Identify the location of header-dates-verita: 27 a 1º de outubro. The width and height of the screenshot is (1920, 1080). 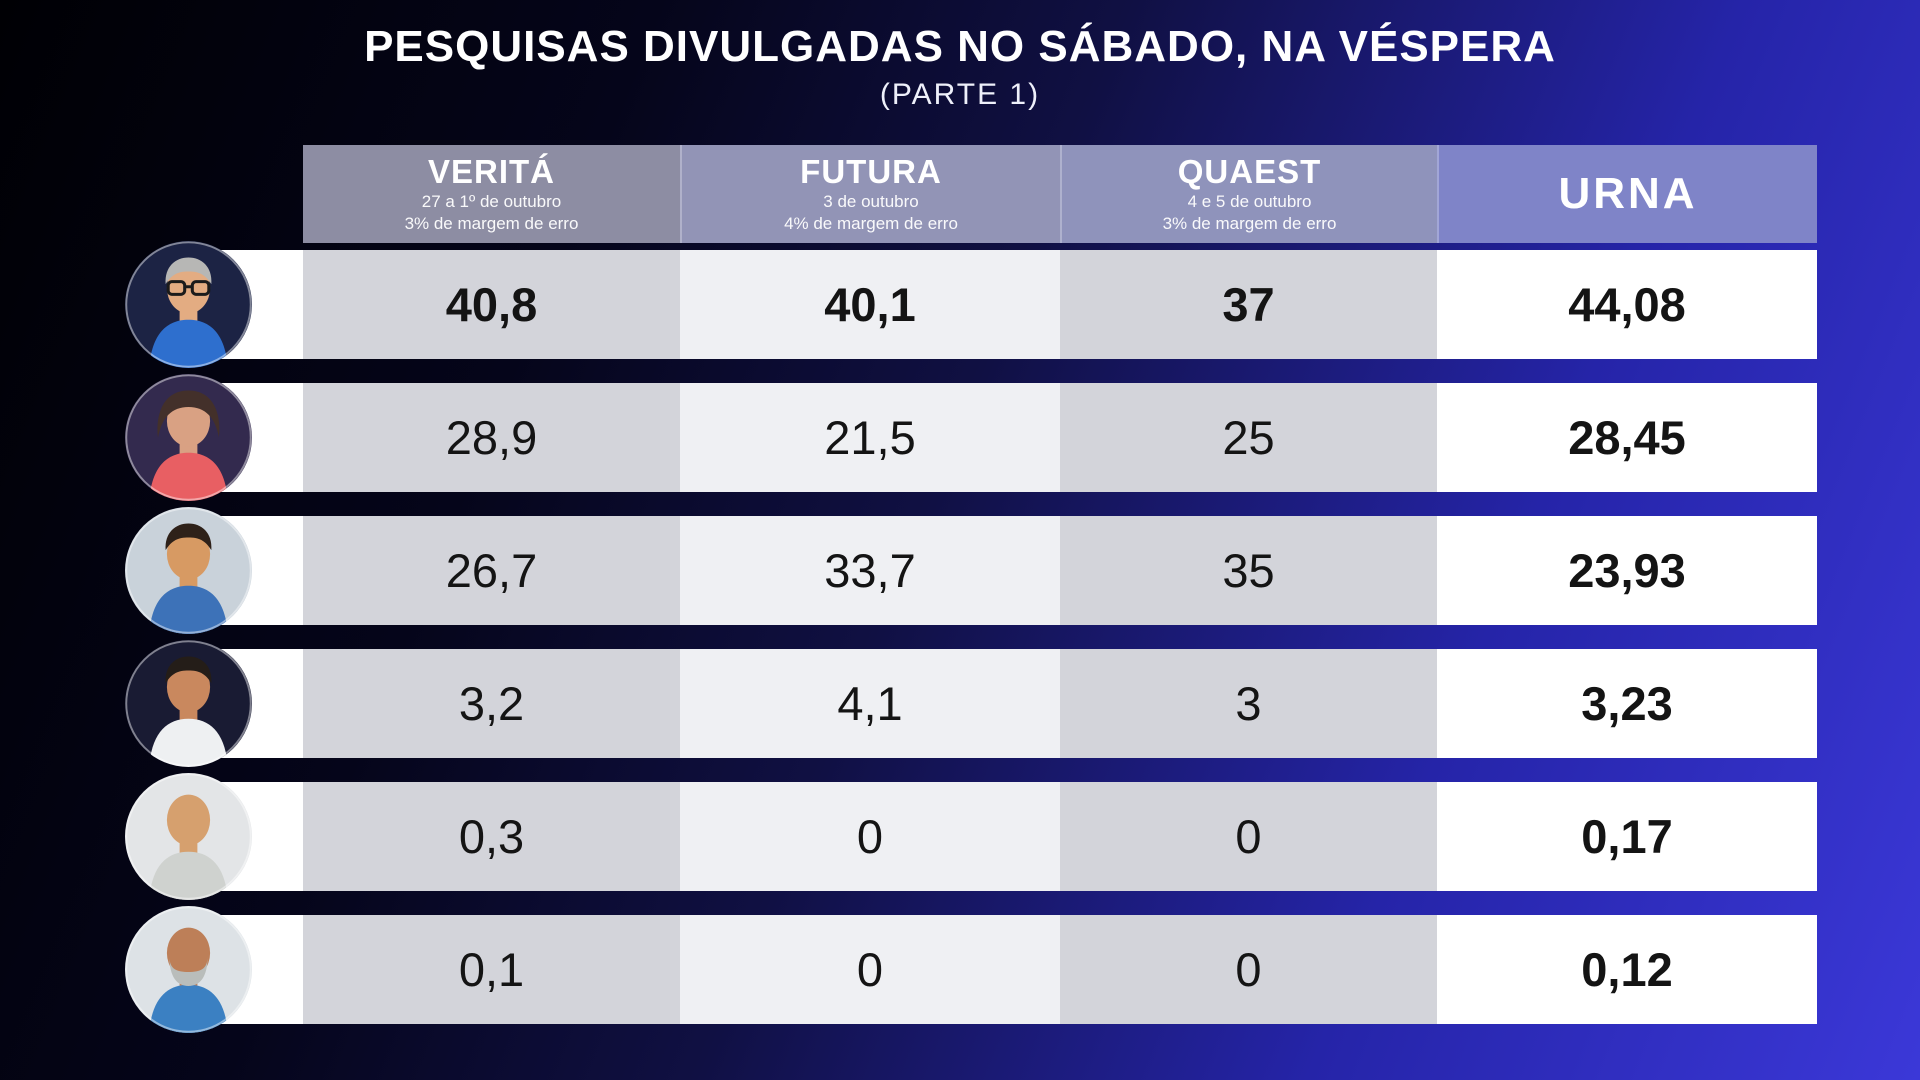
(491, 201).